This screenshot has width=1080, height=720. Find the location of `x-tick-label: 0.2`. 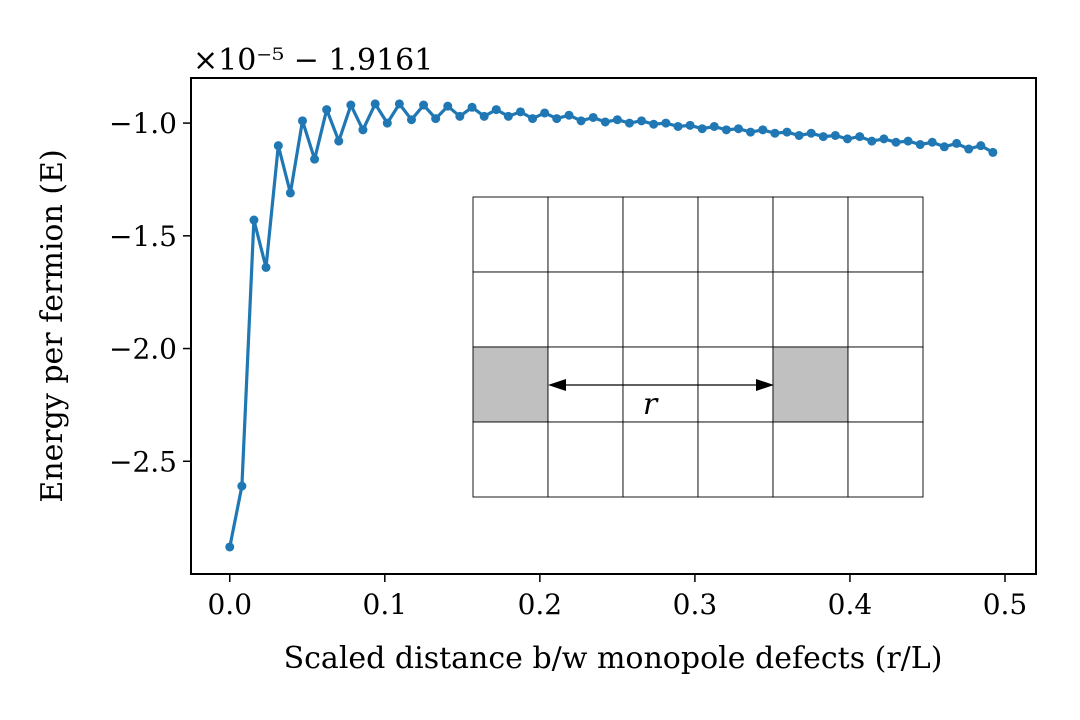

x-tick-label: 0.2 is located at coordinates (540, 604).